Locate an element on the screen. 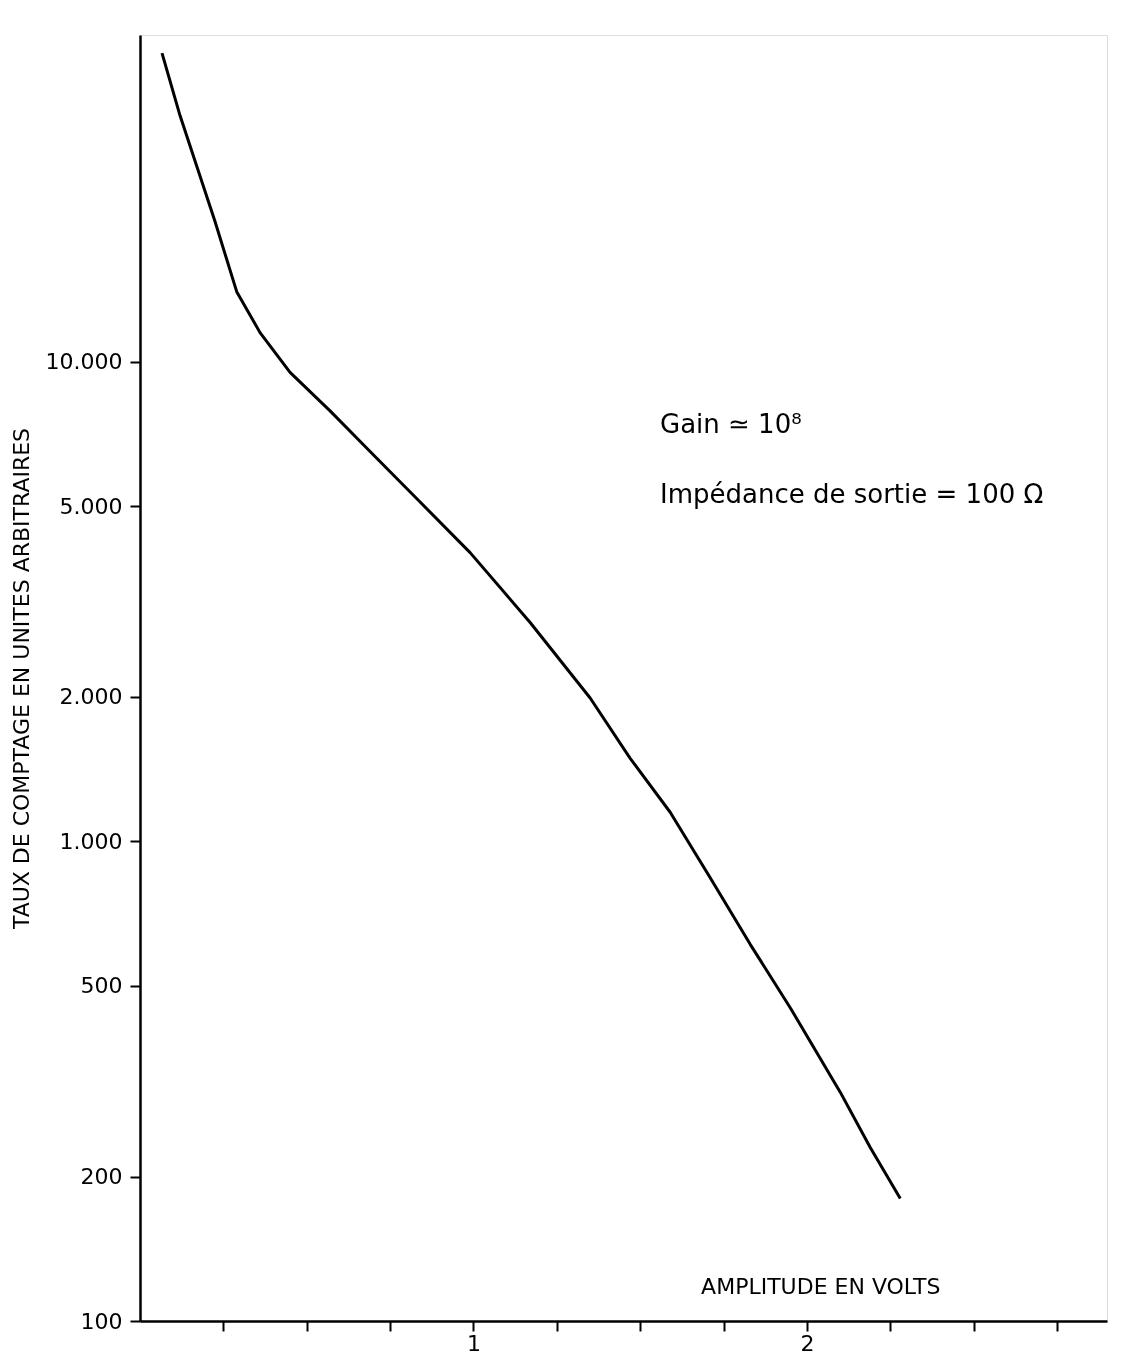 This screenshot has width=1137, height=1364. x-tick-label: 1 is located at coordinates (473, 1343).